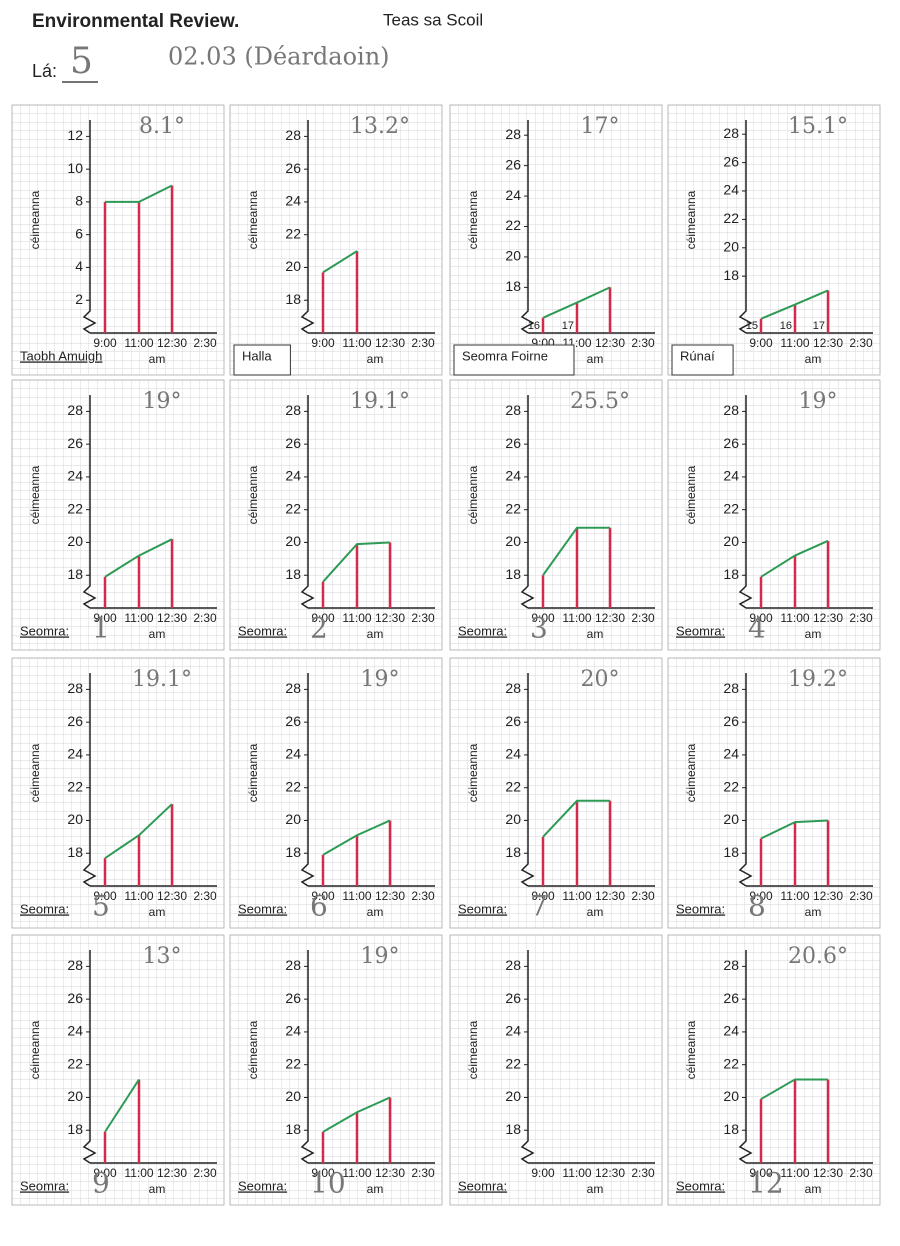  What do you see at coordinates (757, 628) in the screenshot?
I see `room-number: 4` at bounding box center [757, 628].